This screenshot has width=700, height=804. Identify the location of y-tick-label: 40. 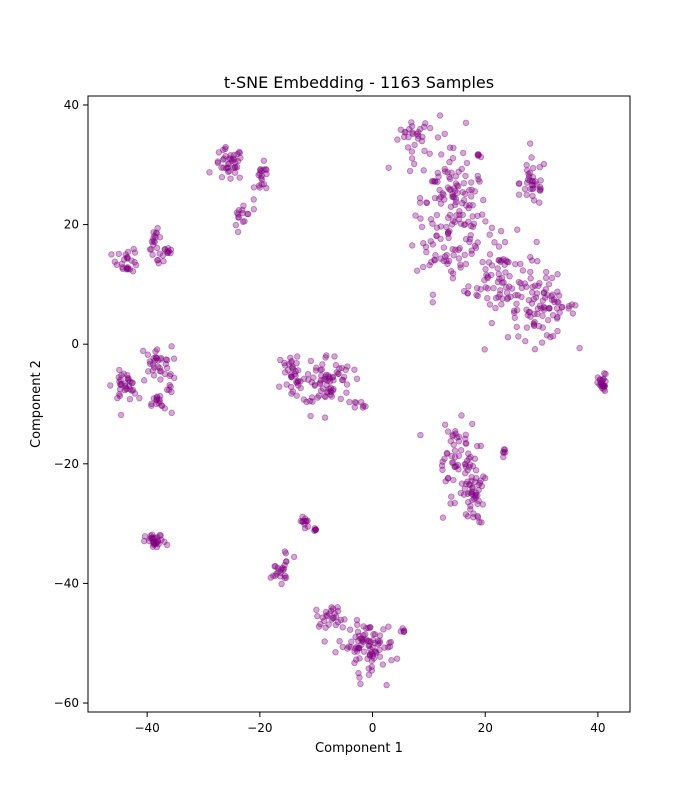
(71, 105).